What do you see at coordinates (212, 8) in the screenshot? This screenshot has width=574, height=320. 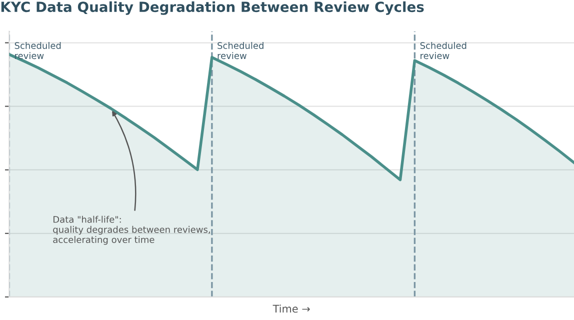 I see `chart-title: KYC Data Quality Degradation Between Review Cycles` at bounding box center [212, 8].